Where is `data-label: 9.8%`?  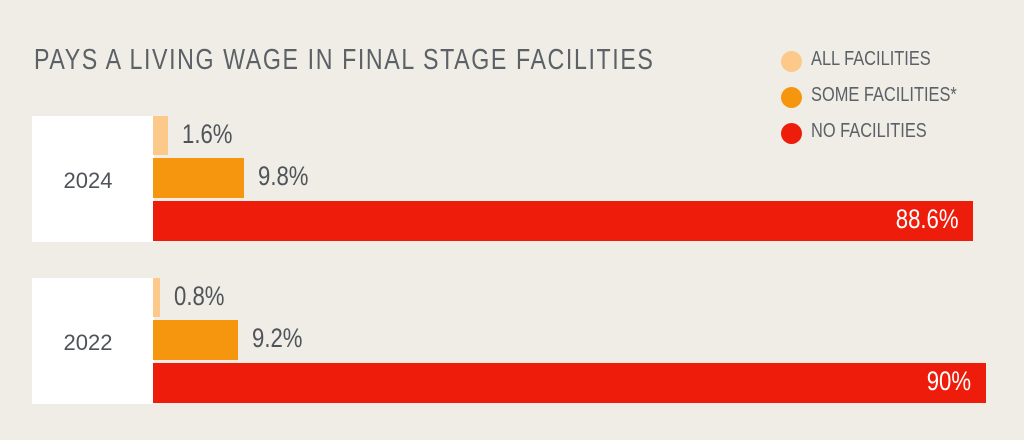
data-label: 9.8% is located at coordinates (283, 176).